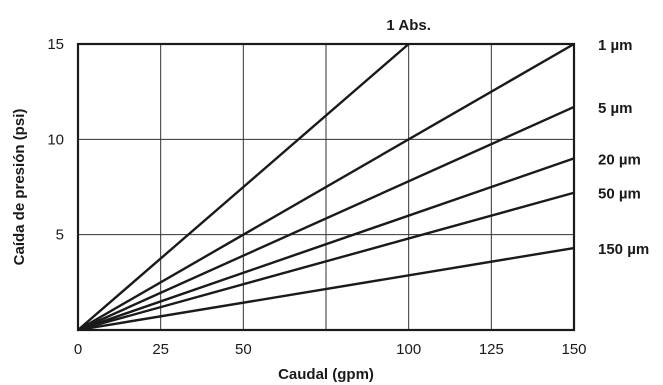 This screenshot has width=663, height=385. Describe the element at coordinates (60, 235) in the screenshot. I see `y-tick-label: 5` at that location.